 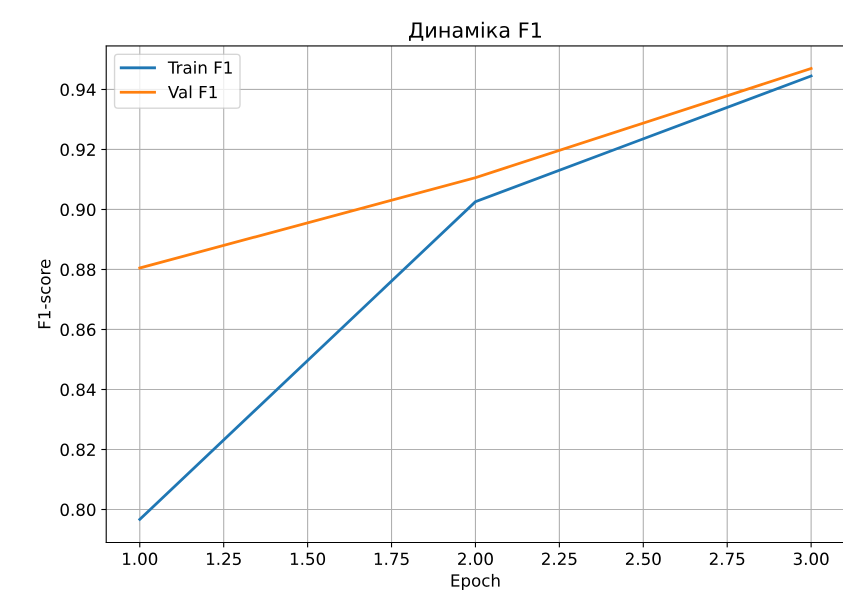 What do you see at coordinates (78, 389) in the screenshot?
I see `y-tick-label: 0.84` at bounding box center [78, 389].